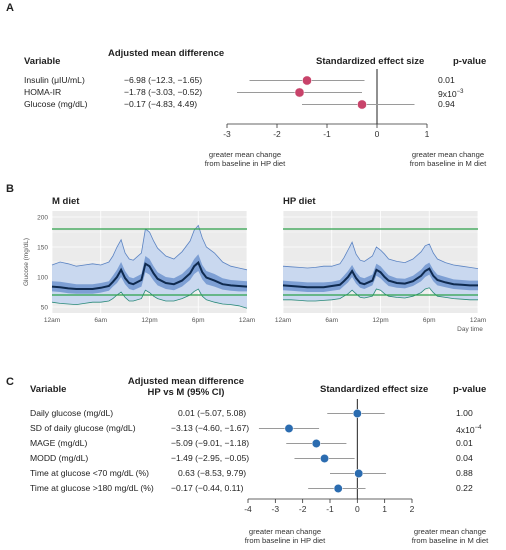  I want to click on panel-a-header-amd: Adjusted mean difference, so click(166, 53).